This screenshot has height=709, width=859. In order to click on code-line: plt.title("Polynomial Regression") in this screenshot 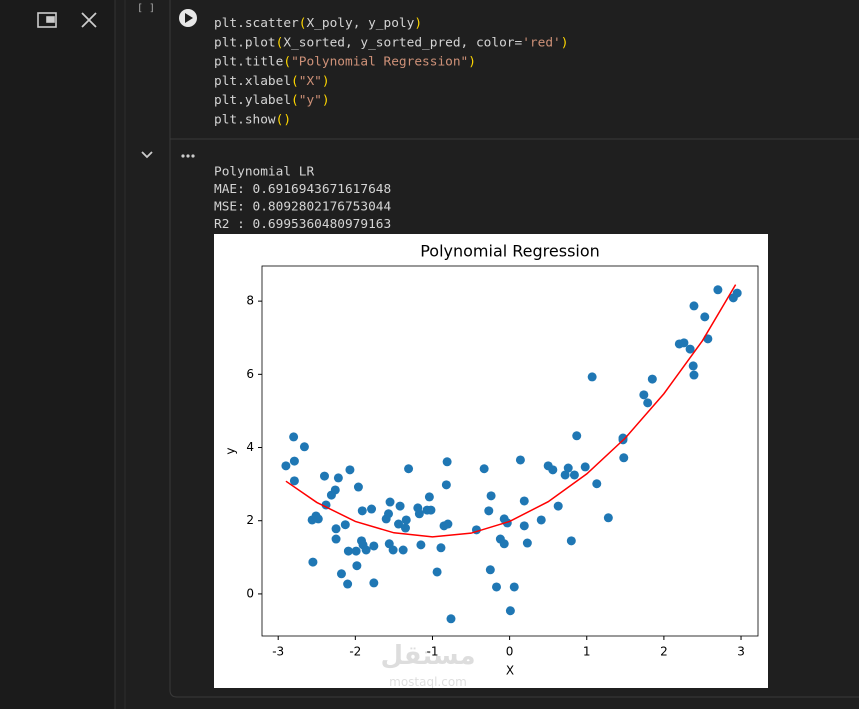, I will do `click(345, 61)`.